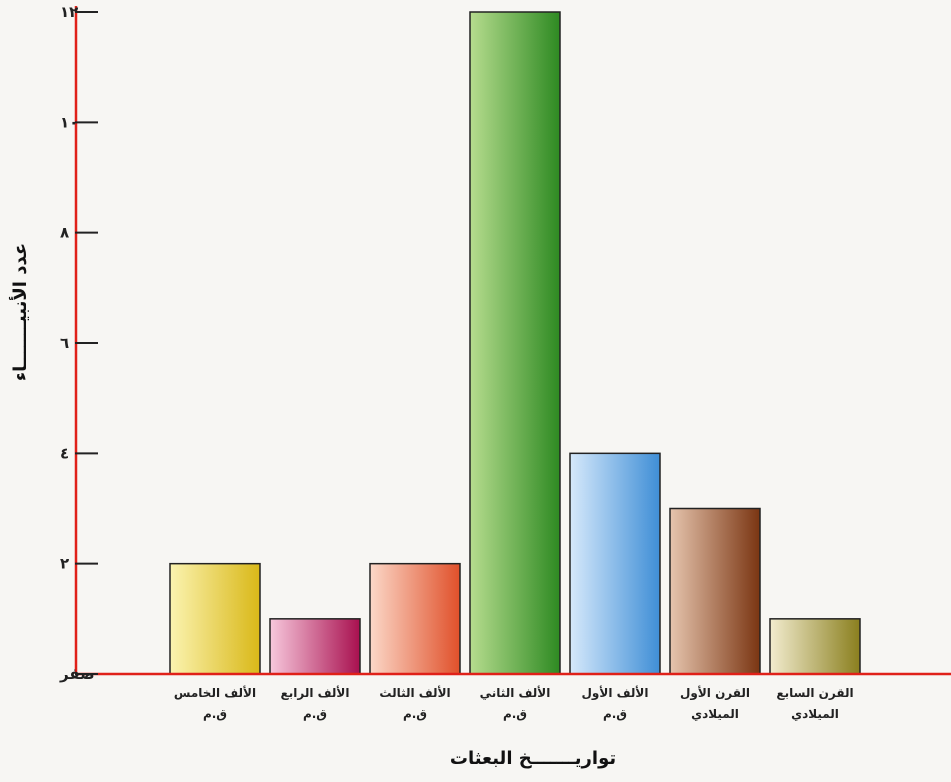  I want to click on x-axis-title: تواريـــــــخ البعثات, so click(533, 758).